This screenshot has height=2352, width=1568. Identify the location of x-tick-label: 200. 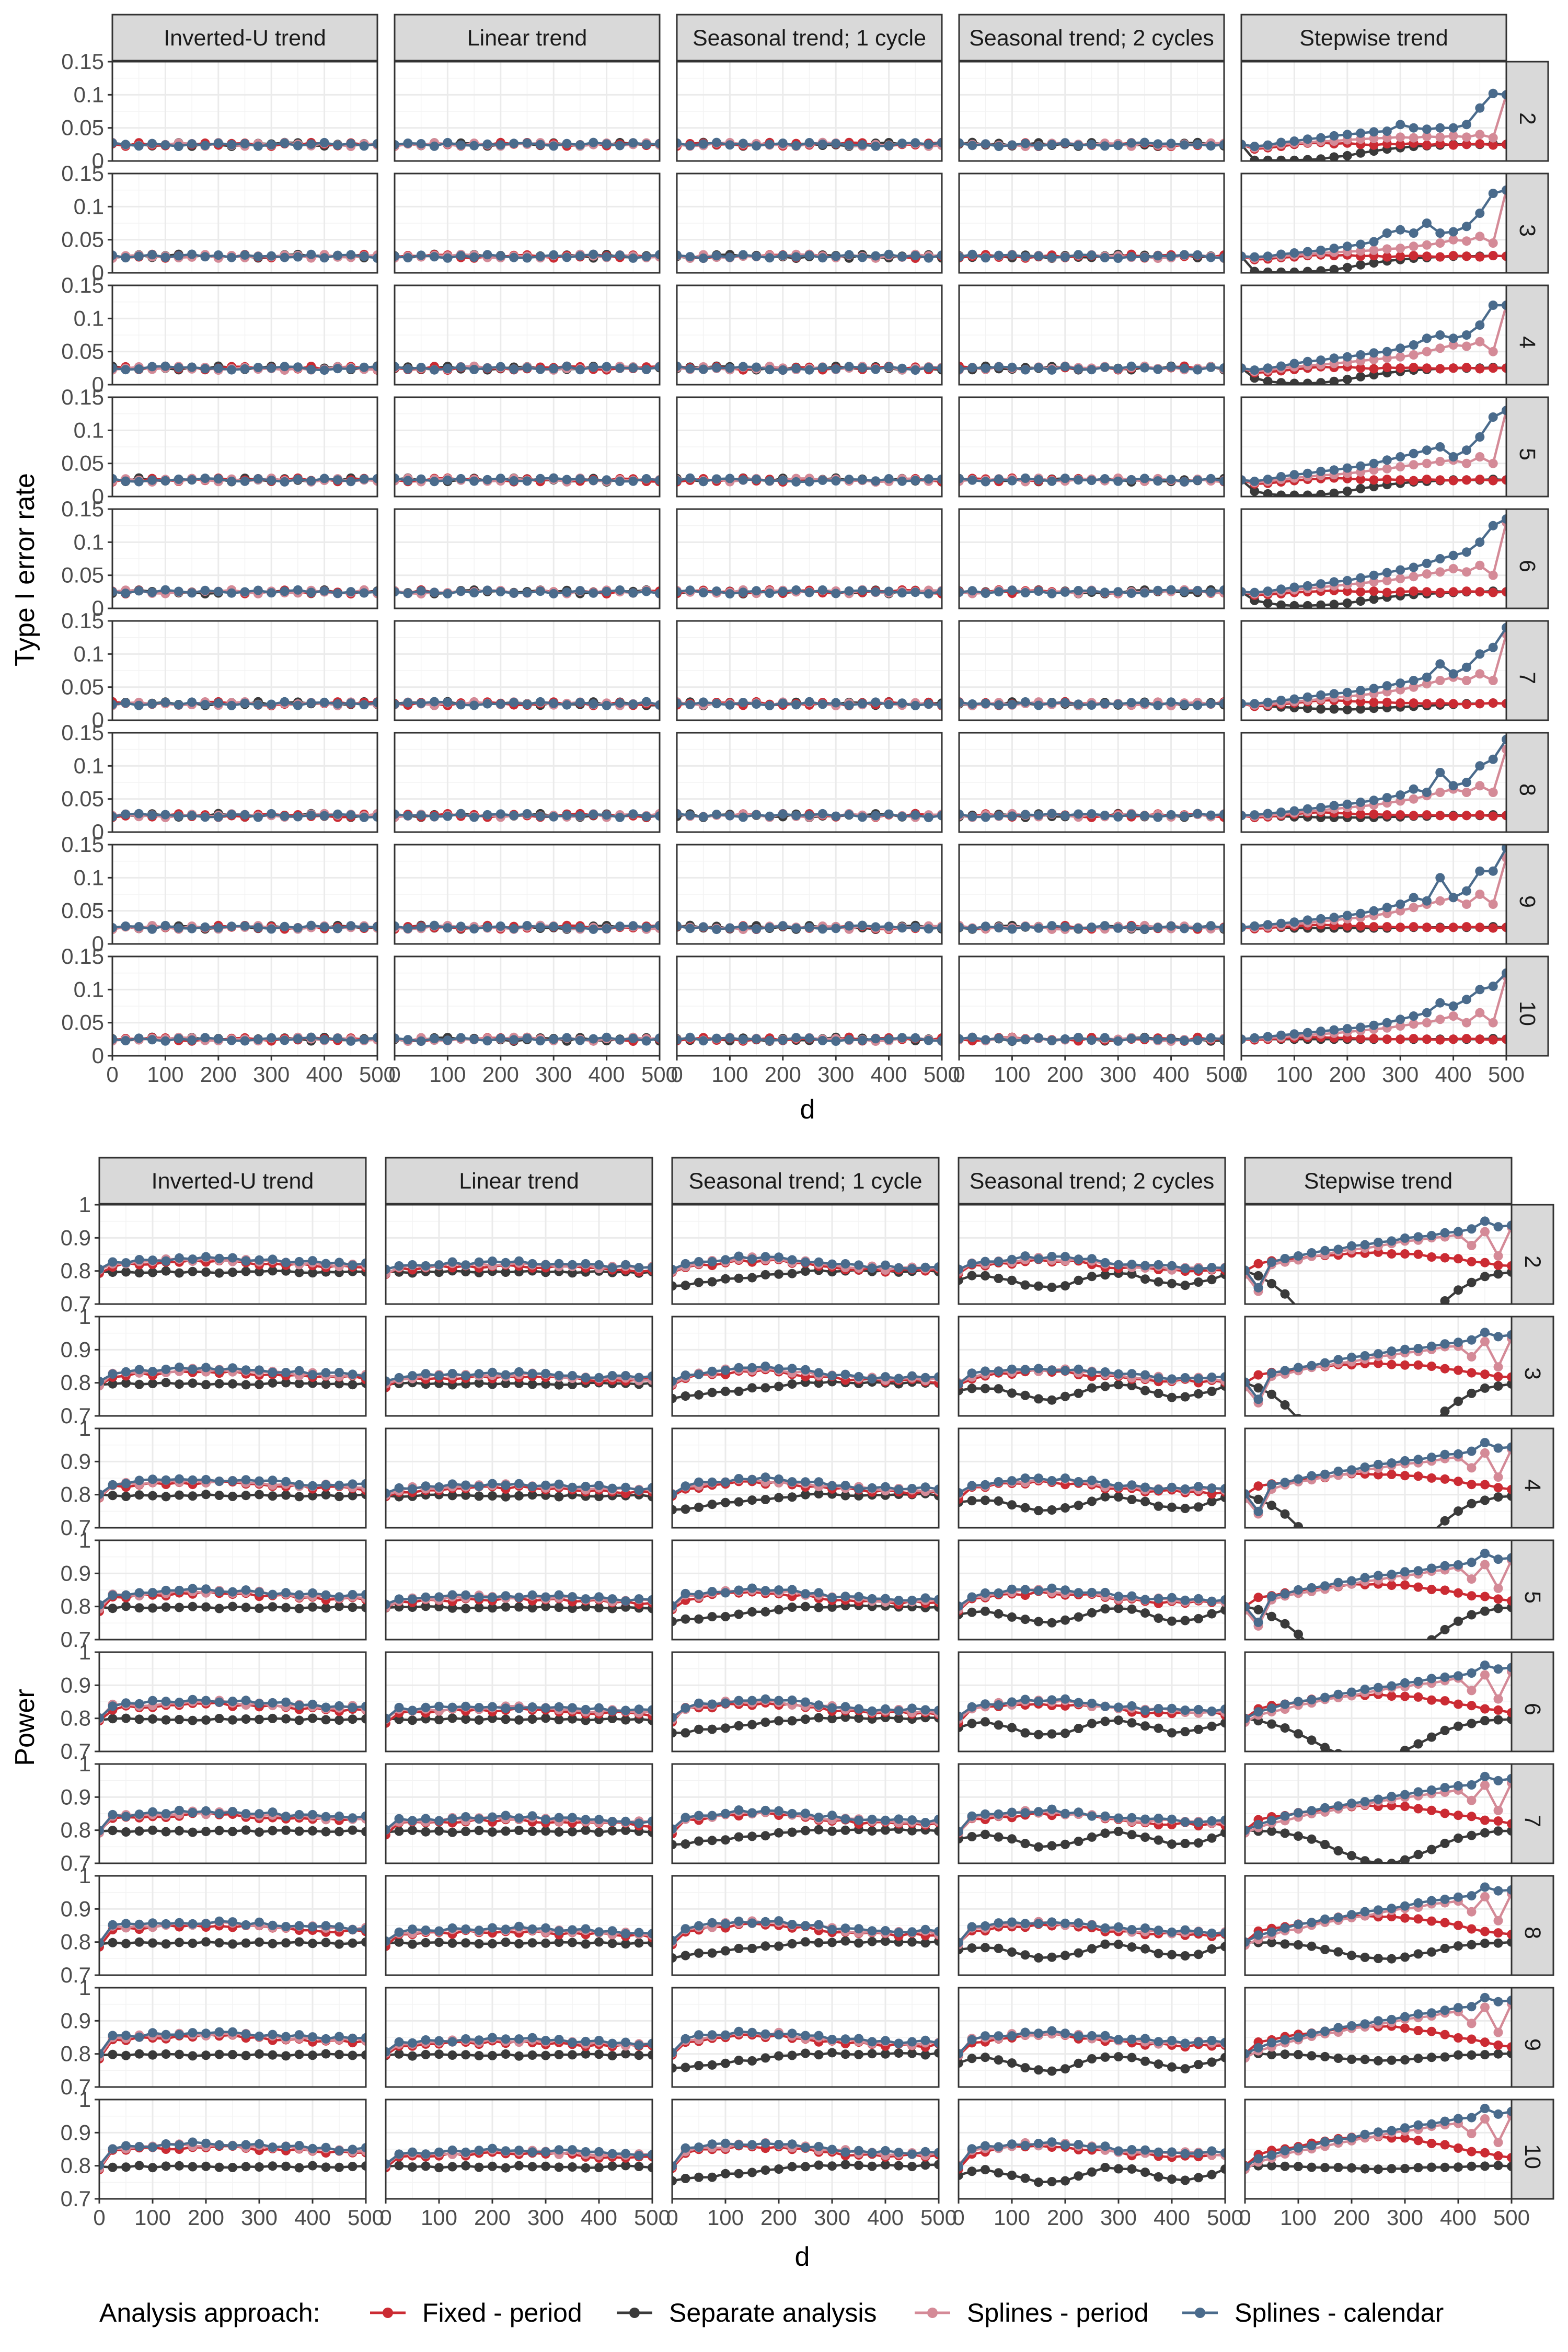
(218, 1074).